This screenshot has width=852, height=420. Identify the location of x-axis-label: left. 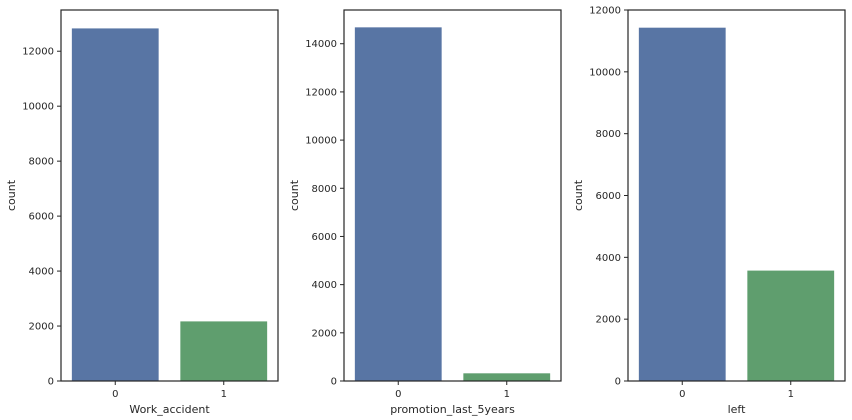
(737, 409).